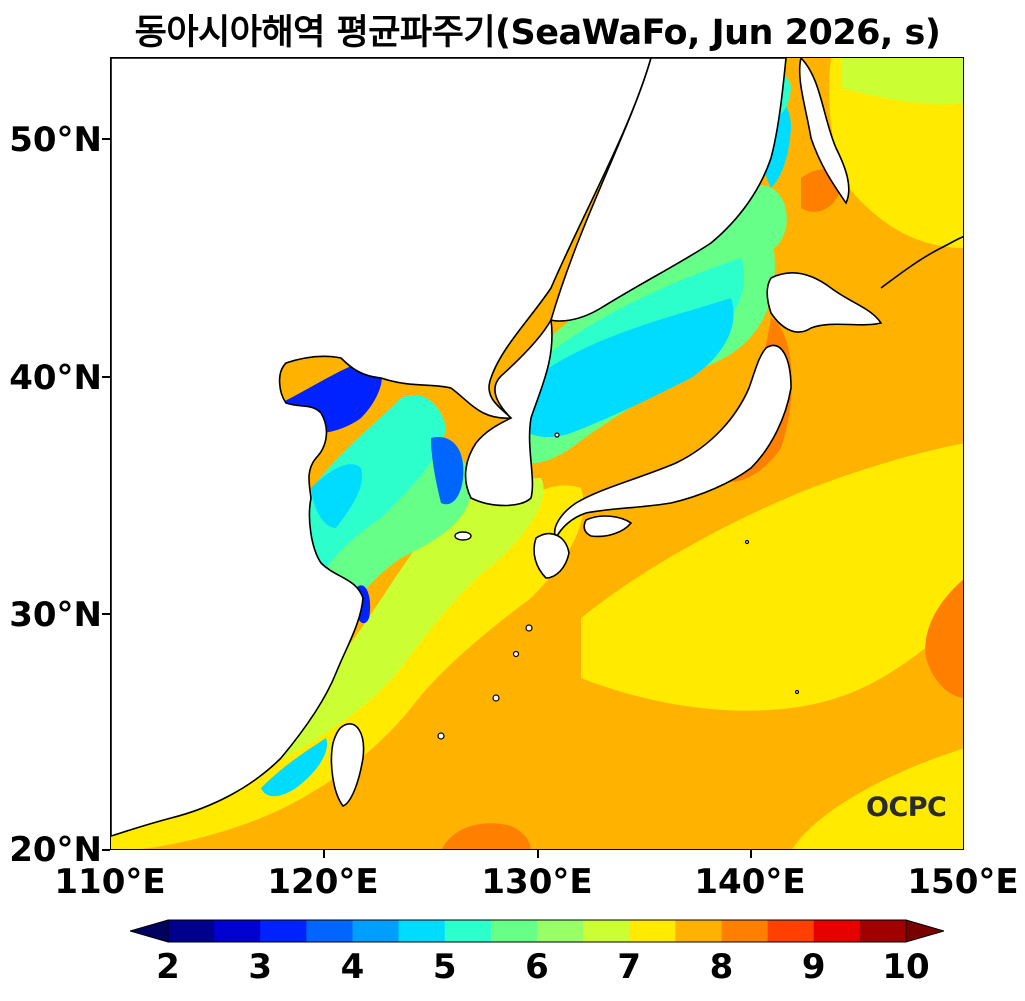 The width and height of the screenshot is (1025, 1001). Describe the element at coordinates (537, 33) in the screenshot. I see `map-title: 동아시아해역 평균파주기(SeaWaFo, Jun 2026, s)` at that location.